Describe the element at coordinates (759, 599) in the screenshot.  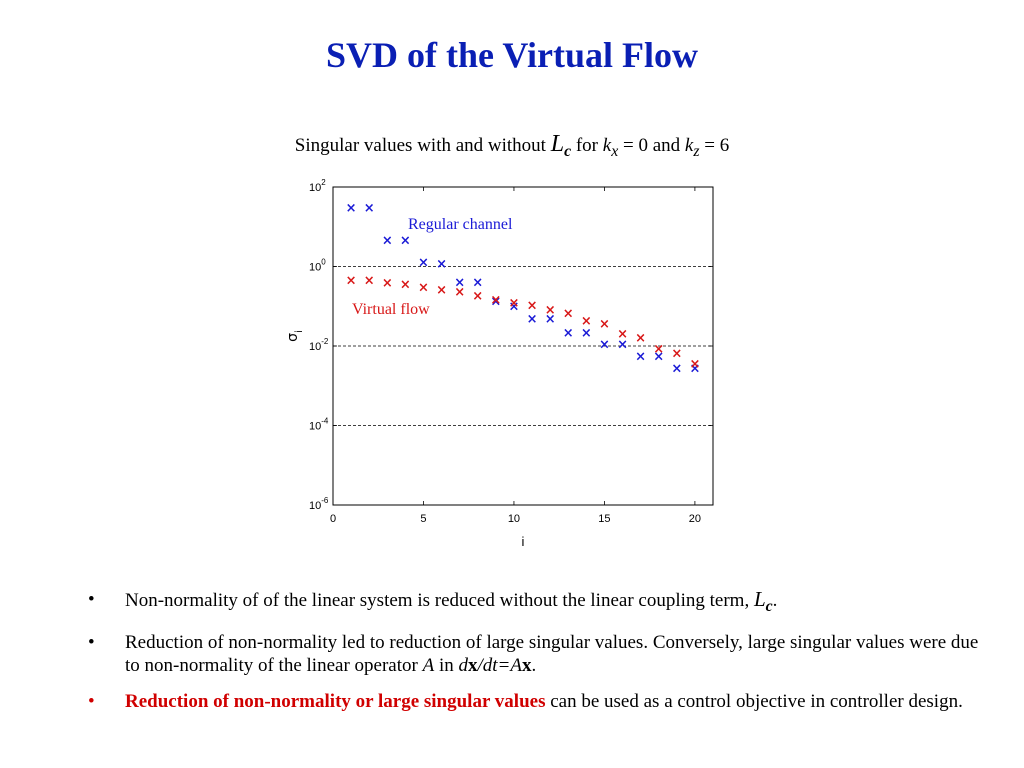
I see `bullet-1-l: L` at that location.